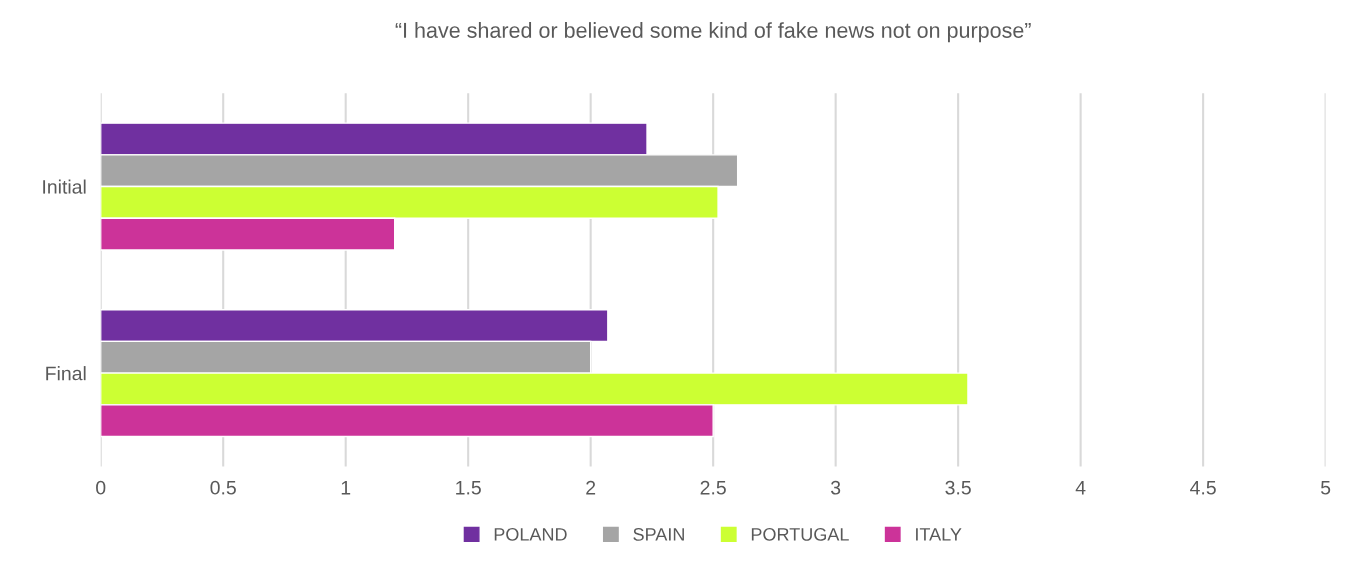  What do you see at coordinates (530, 534) in the screenshot?
I see `legend-label: POLAND` at bounding box center [530, 534].